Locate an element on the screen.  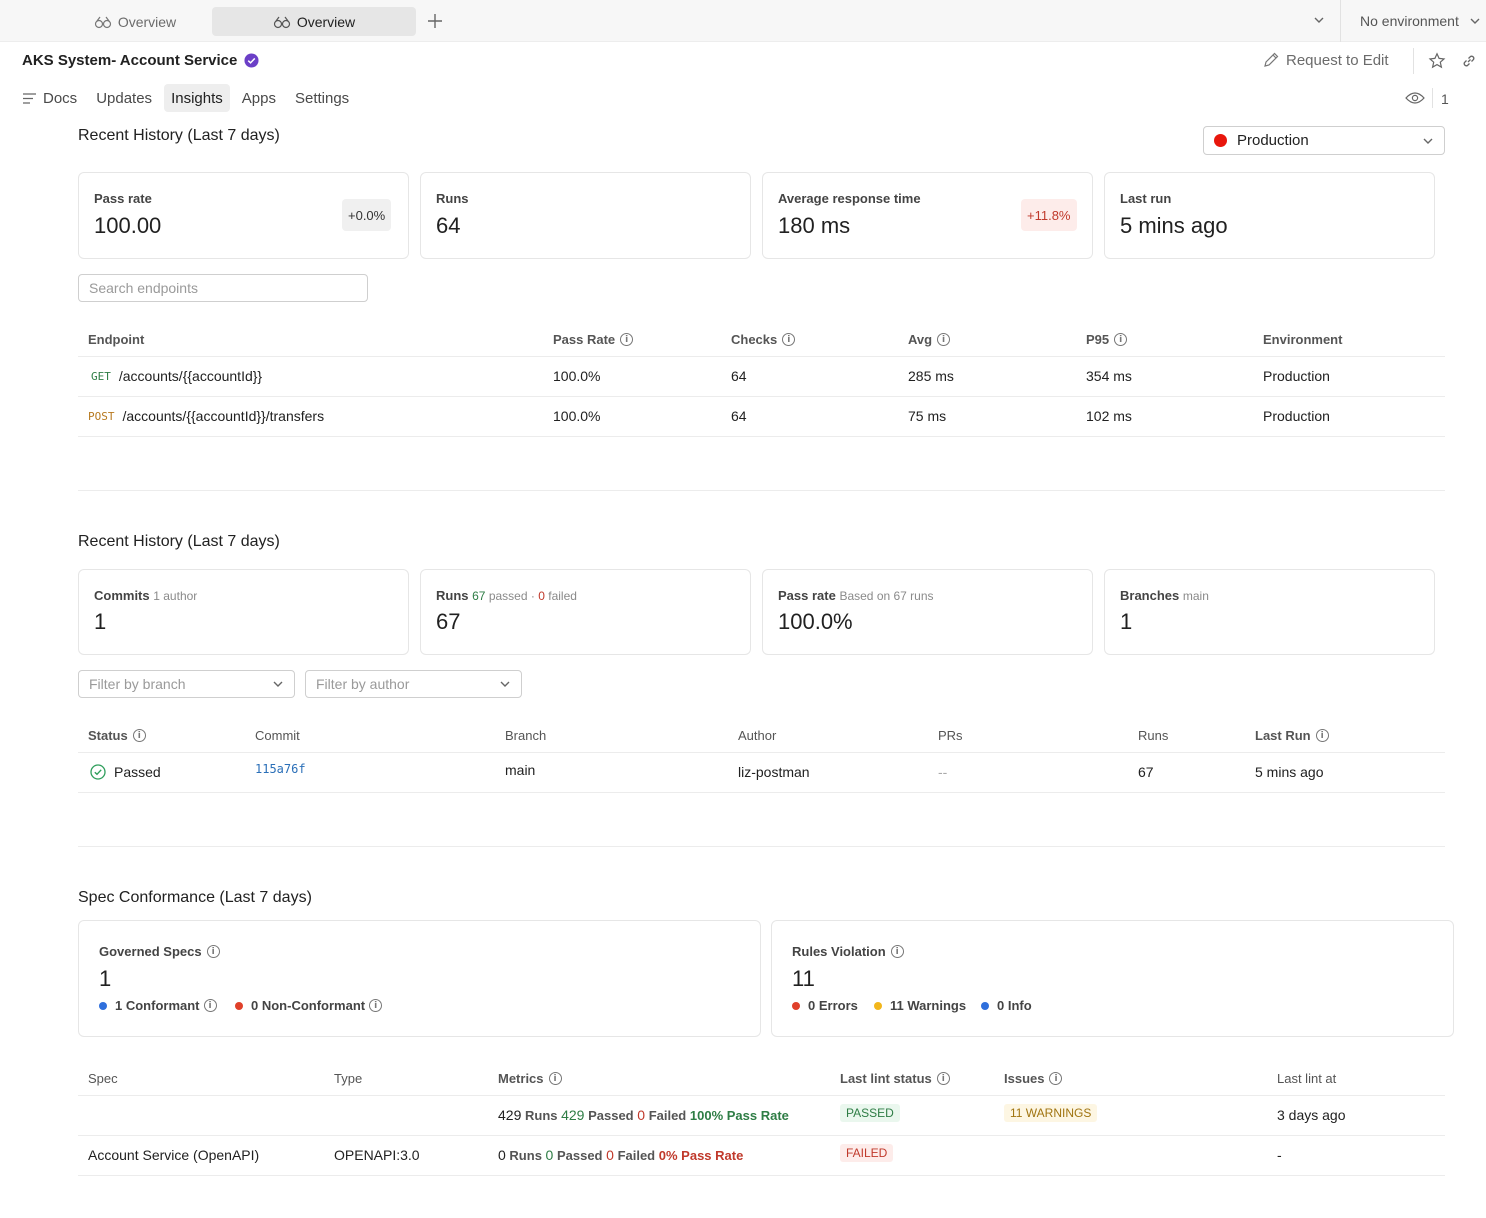
watch-count: 1 is located at coordinates (1445, 99).